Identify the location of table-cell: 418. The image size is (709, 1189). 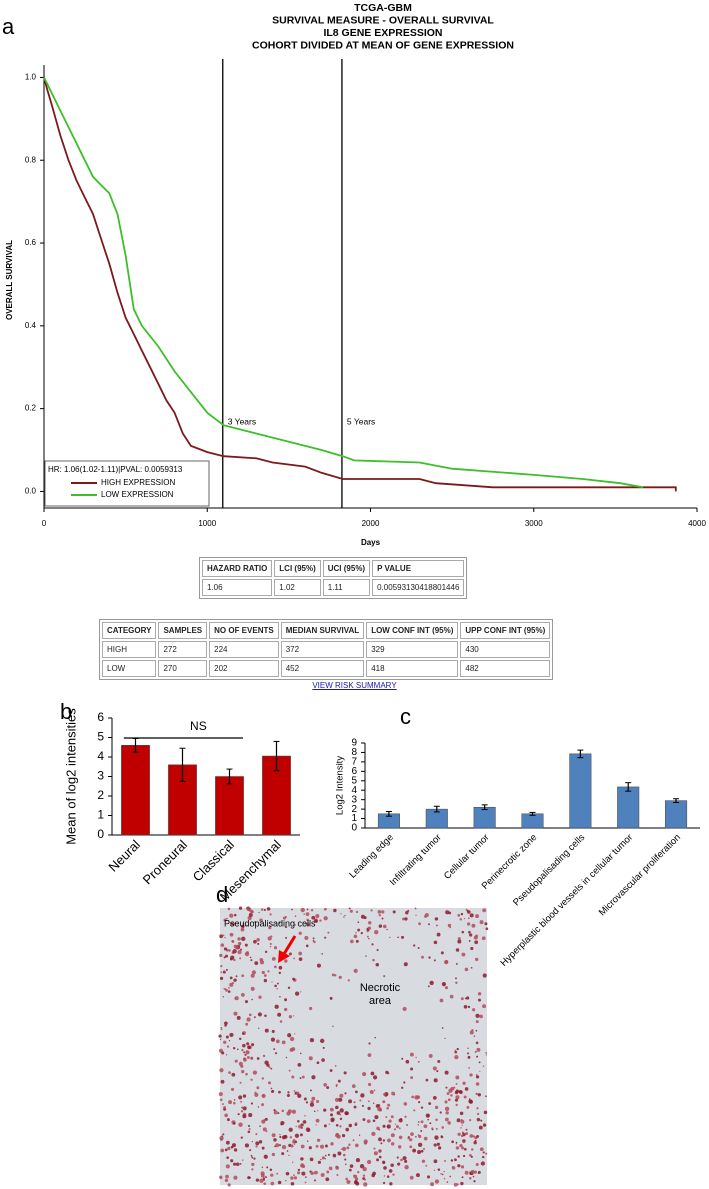
(412, 668).